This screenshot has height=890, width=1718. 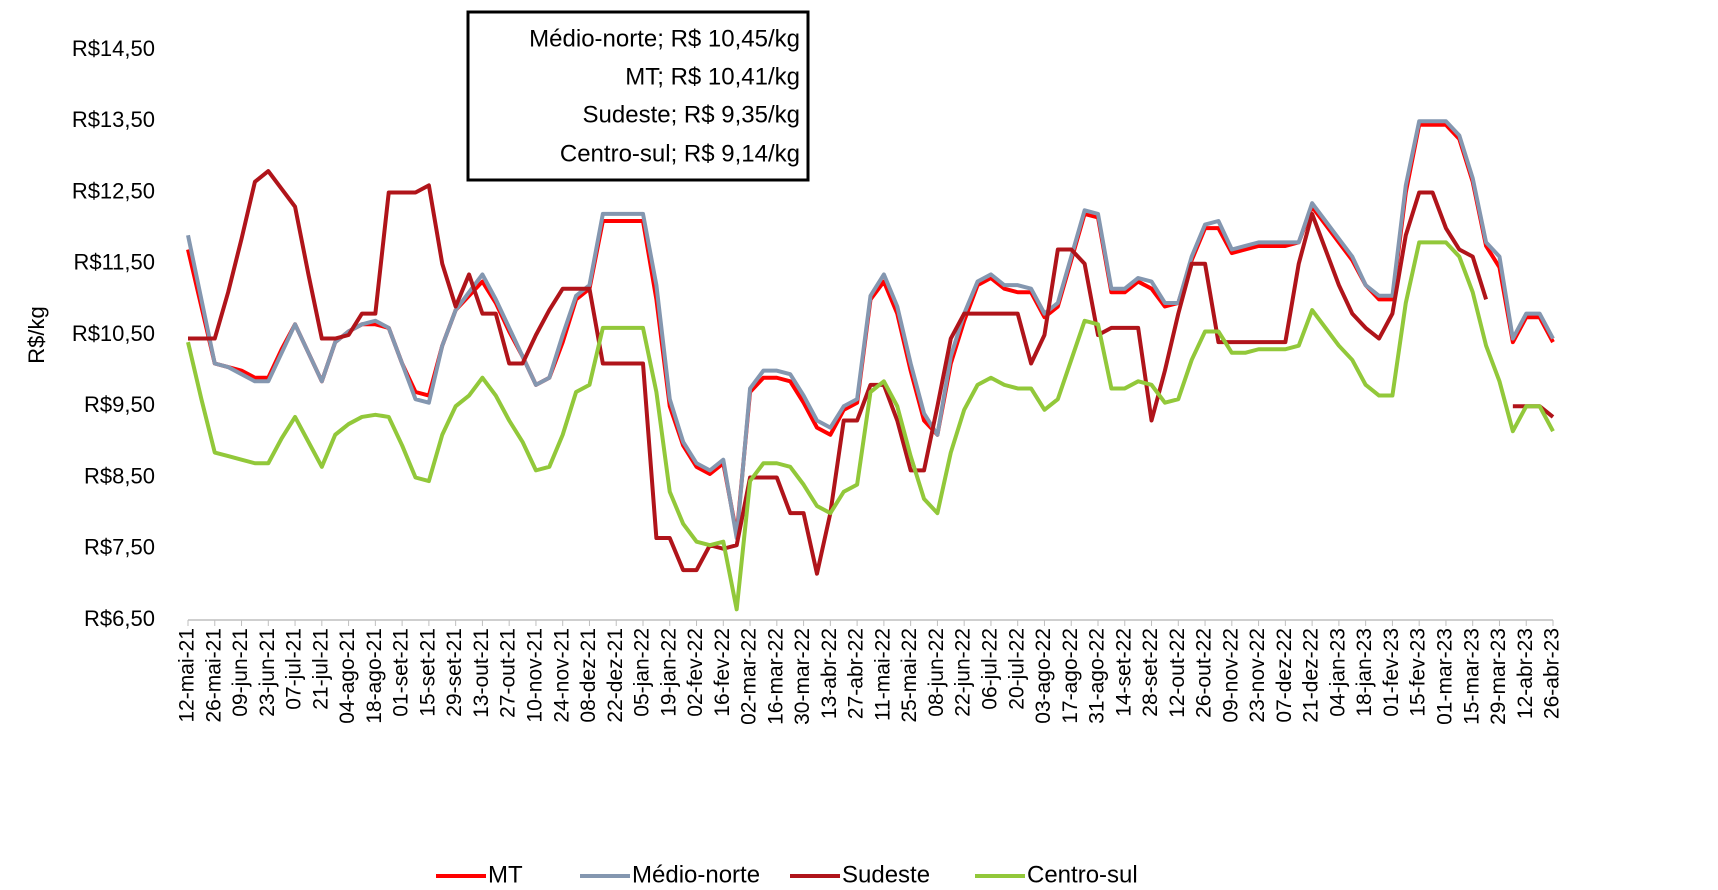 I want to click on y-tick-label: R$9,50, so click(x=119, y=404).